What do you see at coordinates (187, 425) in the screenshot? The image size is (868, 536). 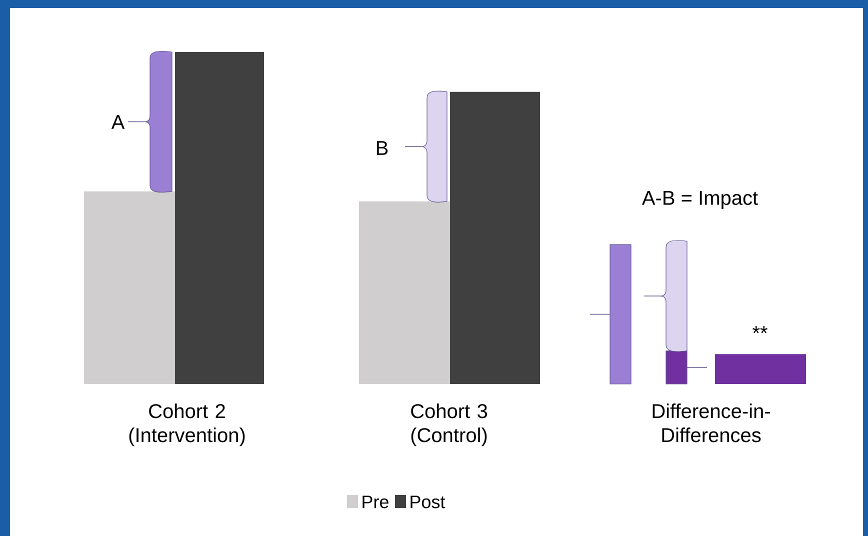 I see `x-tick-label: Cohort 2 (Intervention)` at bounding box center [187, 425].